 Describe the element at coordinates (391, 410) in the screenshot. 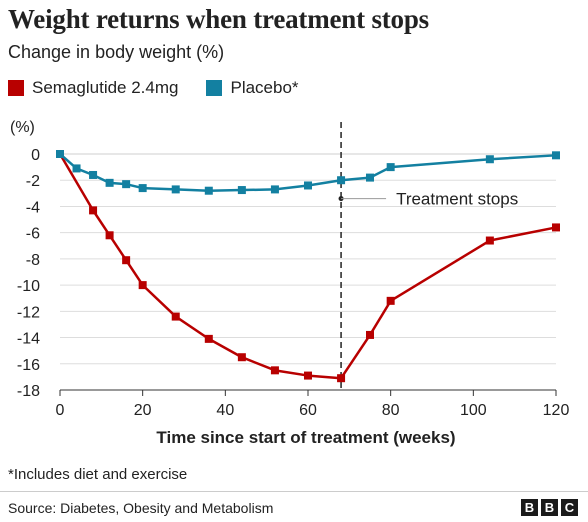

I see `x-tick-label: 80` at that location.